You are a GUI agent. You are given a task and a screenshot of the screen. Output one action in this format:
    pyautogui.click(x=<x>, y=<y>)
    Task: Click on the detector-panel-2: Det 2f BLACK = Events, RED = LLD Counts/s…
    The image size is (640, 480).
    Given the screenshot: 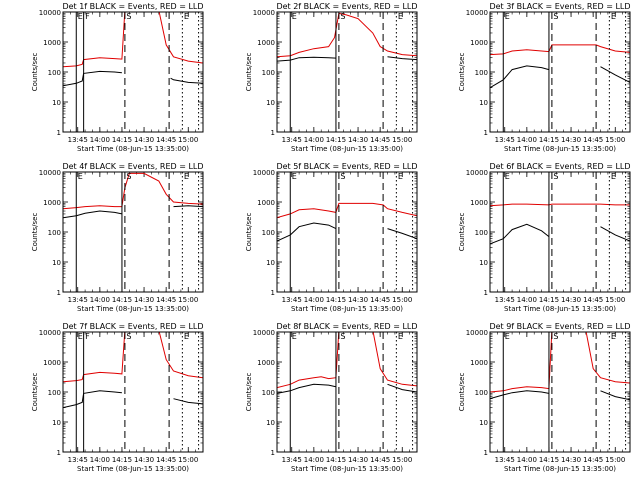 What is the action you would take?
    pyautogui.click(x=331, y=77)
    